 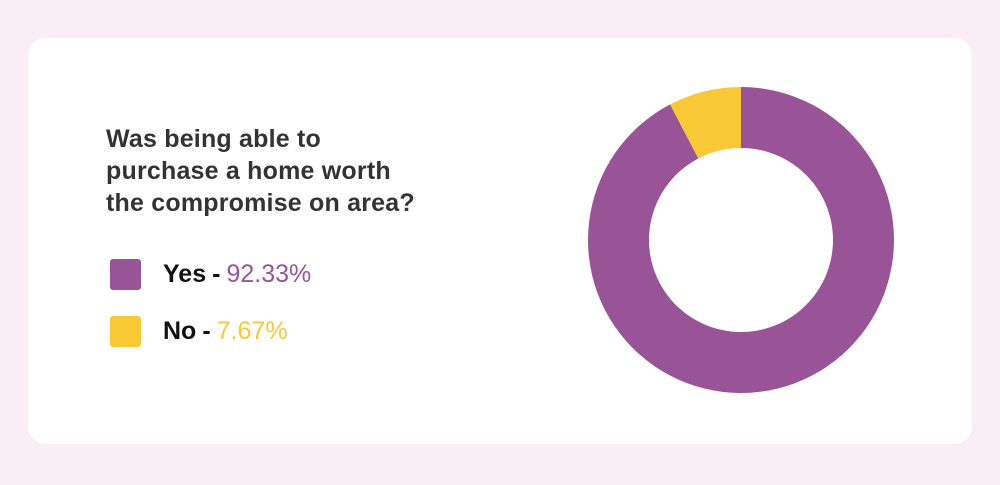 What do you see at coordinates (125, 331) in the screenshot?
I see `legend-swatch-no` at bounding box center [125, 331].